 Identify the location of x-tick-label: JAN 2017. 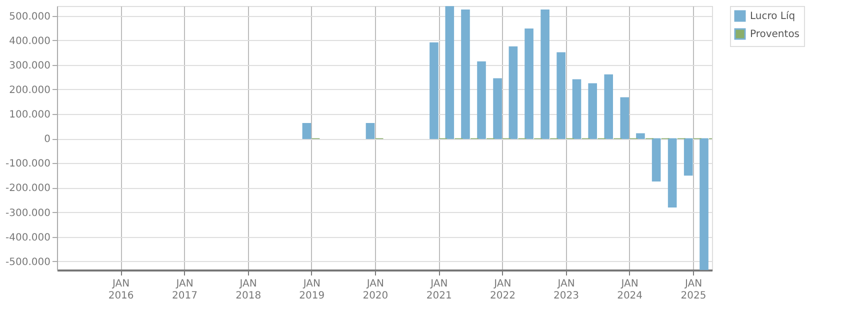
(185, 290).